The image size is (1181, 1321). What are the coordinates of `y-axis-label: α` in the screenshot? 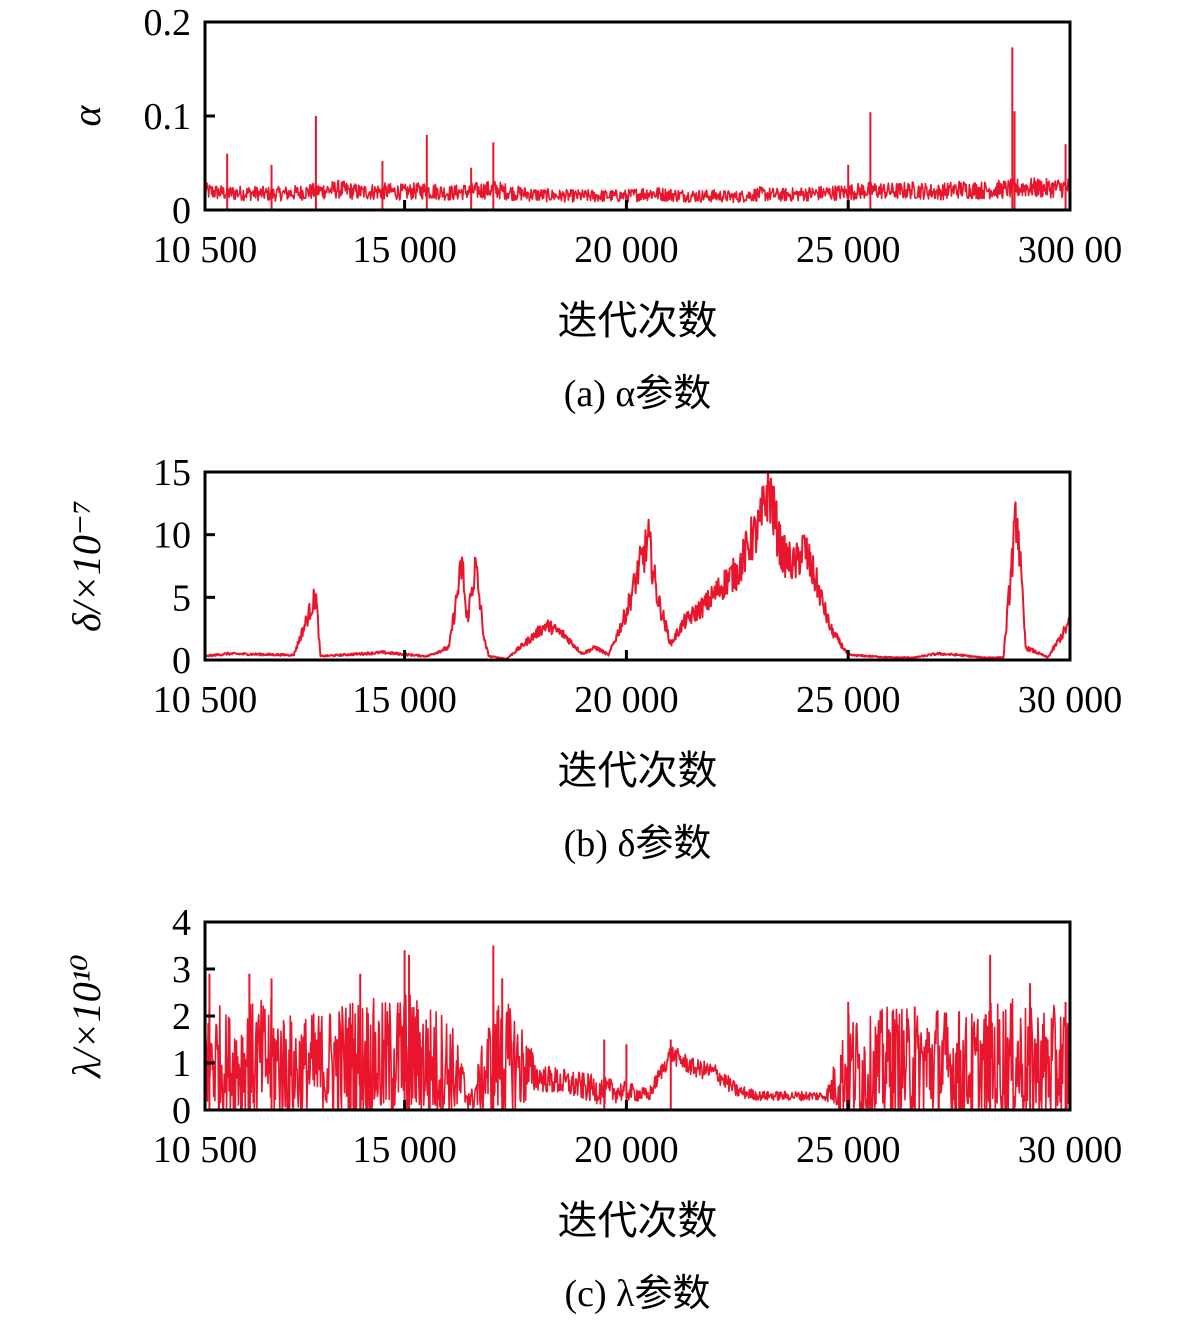 It's located at (86, 116).